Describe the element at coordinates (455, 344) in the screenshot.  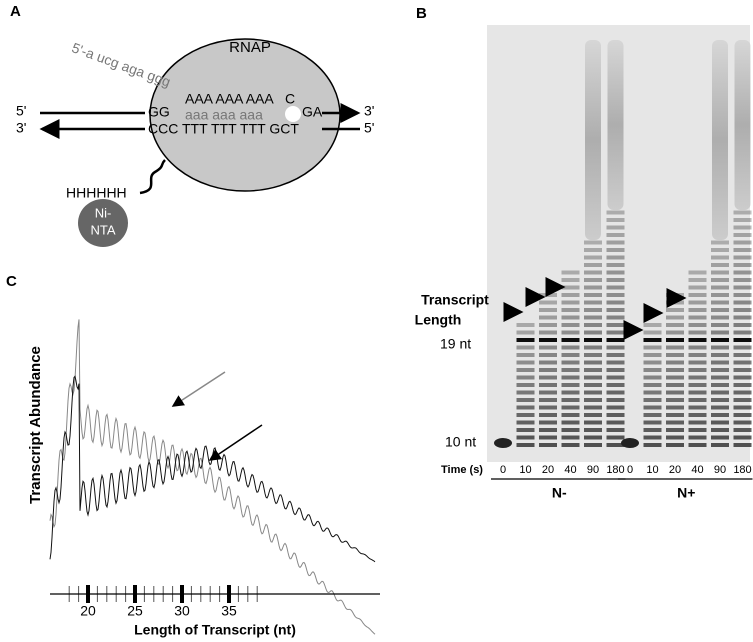
I see `marker-label: 19 nt` at that location.